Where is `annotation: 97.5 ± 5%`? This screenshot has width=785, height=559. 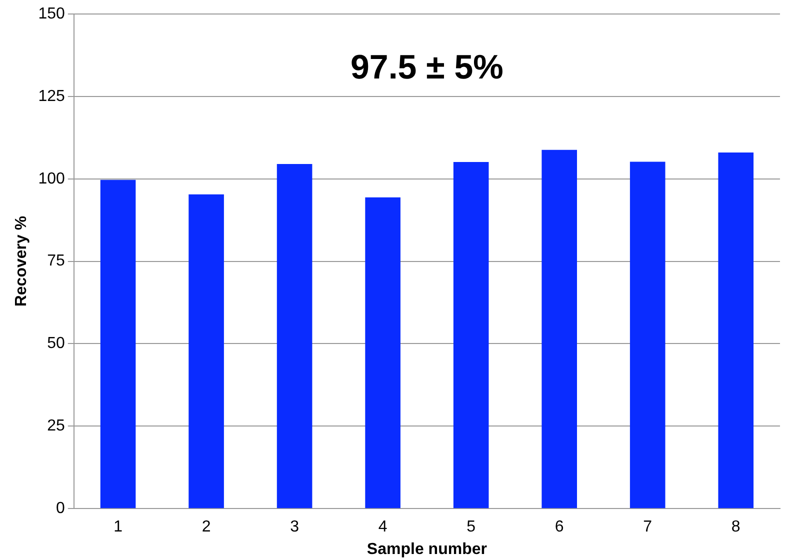
annotation: 97.5 ± 5% is located at coordinates (427, 67).